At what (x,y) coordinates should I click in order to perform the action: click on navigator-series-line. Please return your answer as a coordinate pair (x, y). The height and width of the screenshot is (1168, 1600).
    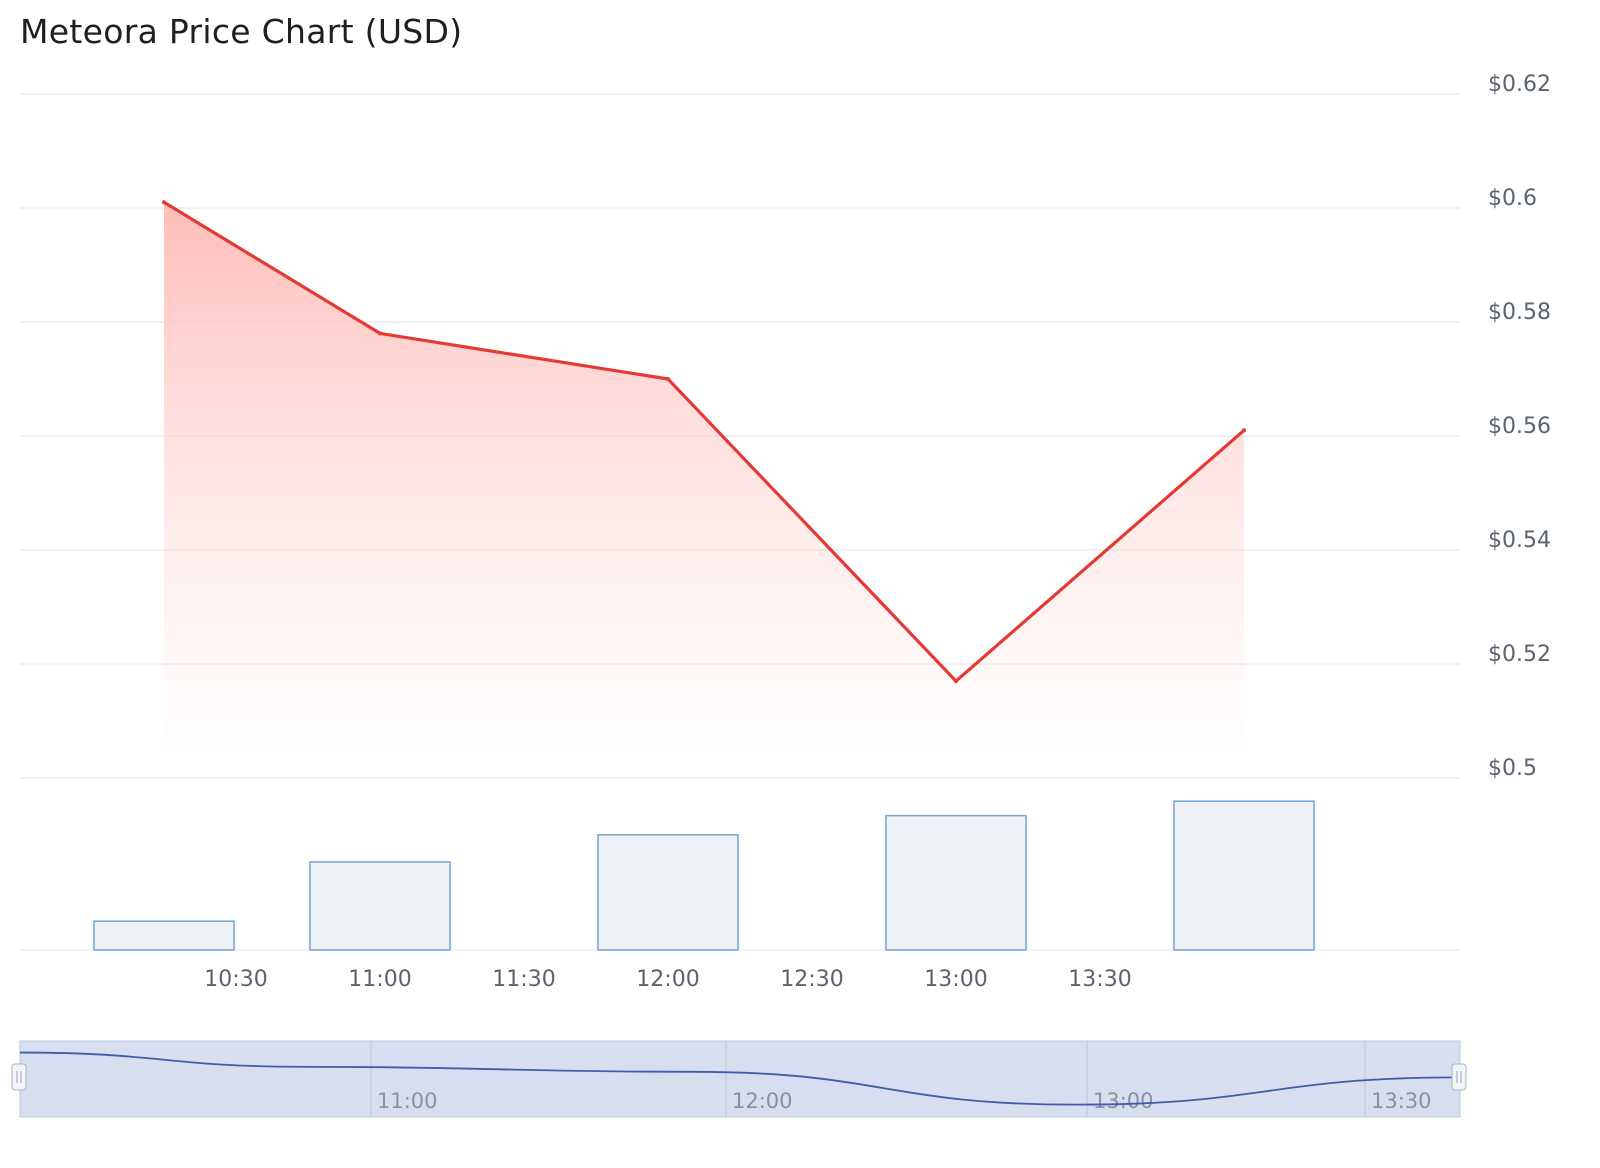
    Looking at the image, I should click on (740, 1078).